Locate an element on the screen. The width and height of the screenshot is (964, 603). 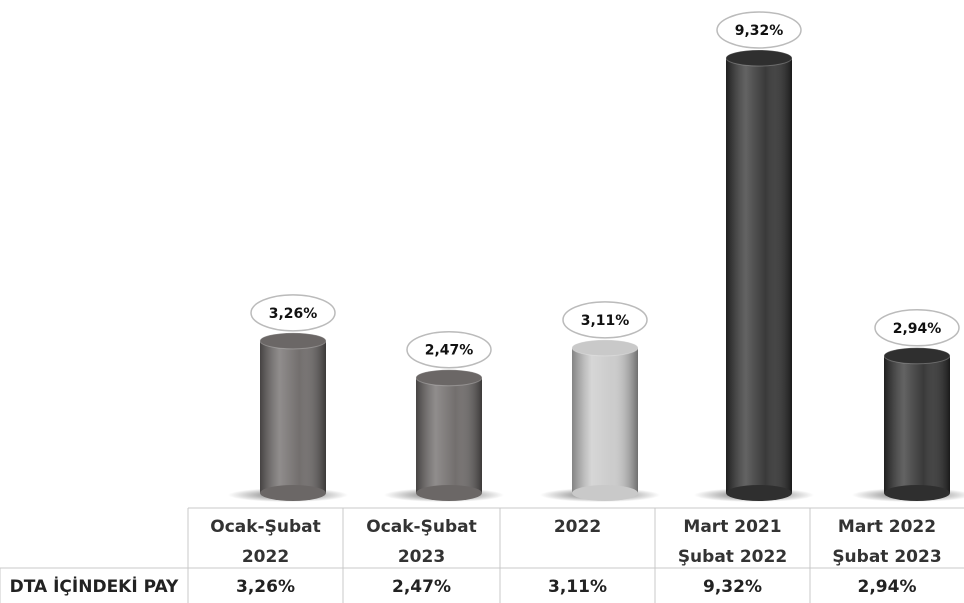
data-label: 2,47% is located at coordinates (449, 351).